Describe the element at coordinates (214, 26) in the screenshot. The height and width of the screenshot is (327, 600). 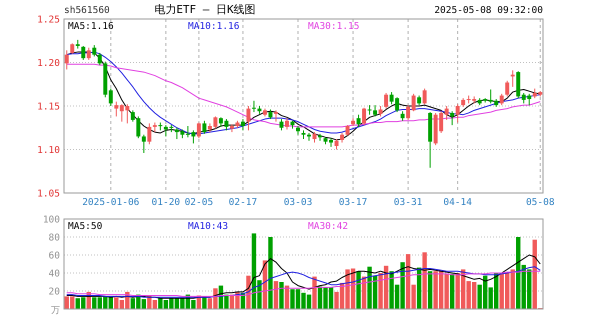
I see `text: MA10:1.16` at that location.